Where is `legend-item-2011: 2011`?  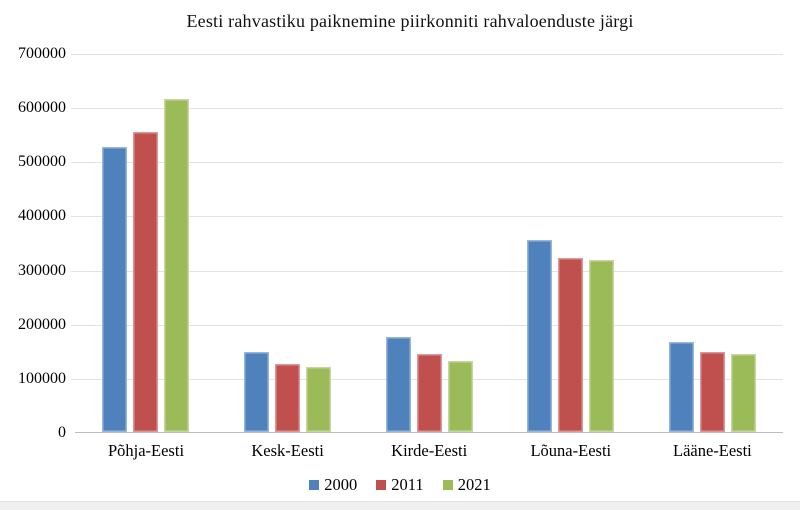
legend-item-2011: 2011 is located at coordinates (400, 484).